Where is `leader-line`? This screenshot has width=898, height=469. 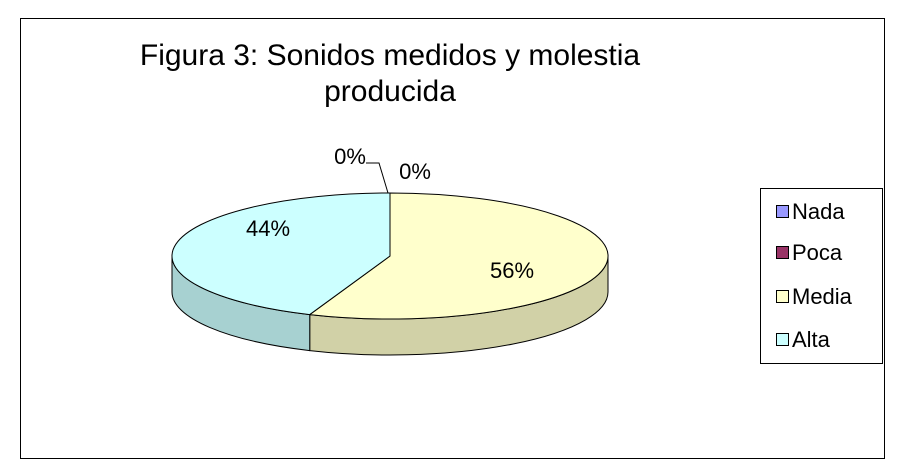 leader-line is located at coordinates (377, 178).